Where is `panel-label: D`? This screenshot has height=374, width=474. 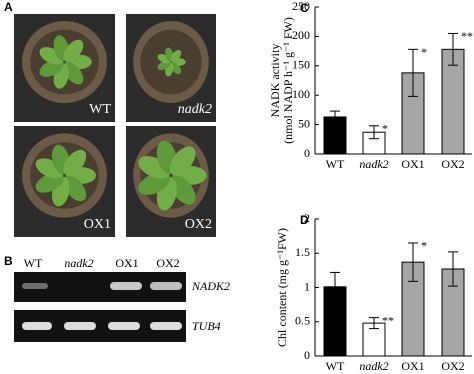
panel-label: D is located at coordinates (304, 220).